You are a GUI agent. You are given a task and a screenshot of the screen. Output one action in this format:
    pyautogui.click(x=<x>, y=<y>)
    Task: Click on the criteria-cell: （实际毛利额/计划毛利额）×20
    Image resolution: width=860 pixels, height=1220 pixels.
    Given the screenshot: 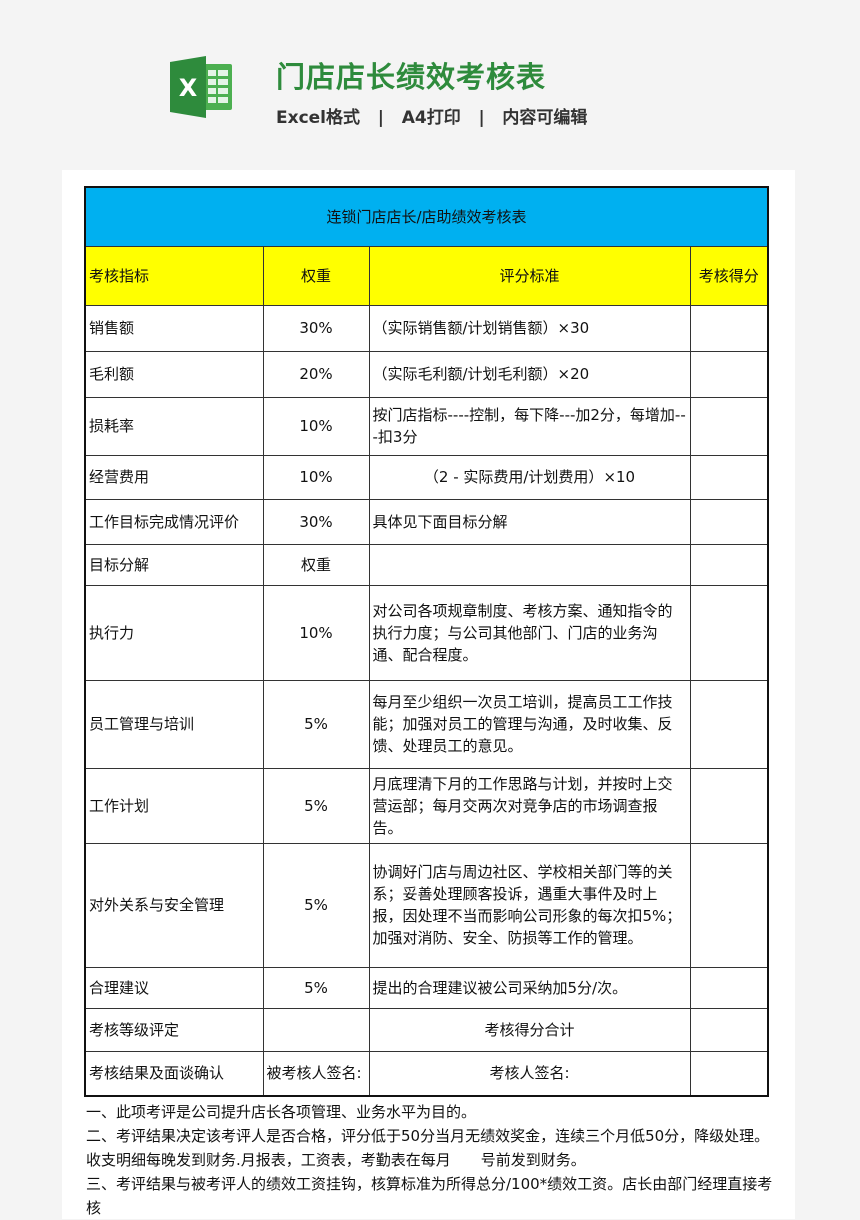 What is the action you would take?
    pyautogui.click(x=529, y=374)
    